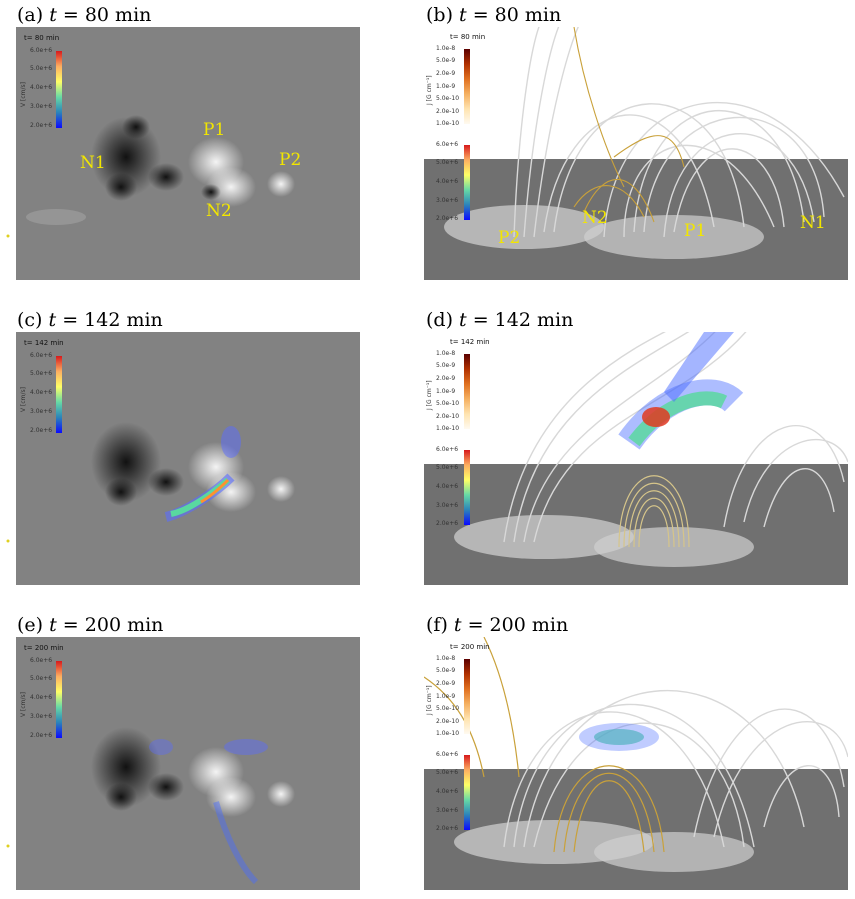 Image resolution: width=855 pixels, height=899 pixels. What do you see at coordinates (44, 648) in the screenshot?
I see `time-label-e: t= 200 min` at bounding box center [44, 648].